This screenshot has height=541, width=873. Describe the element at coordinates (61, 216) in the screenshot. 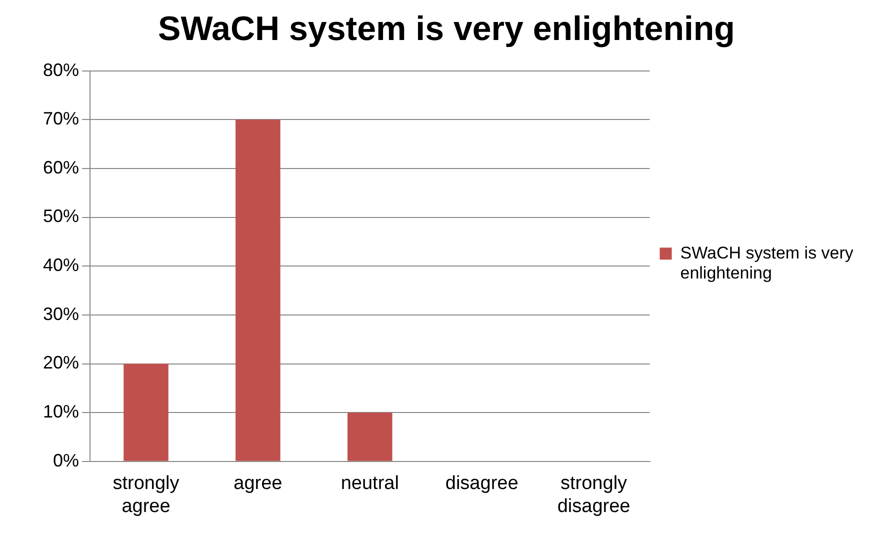

I see `y-tick-label: 50%` at that location.